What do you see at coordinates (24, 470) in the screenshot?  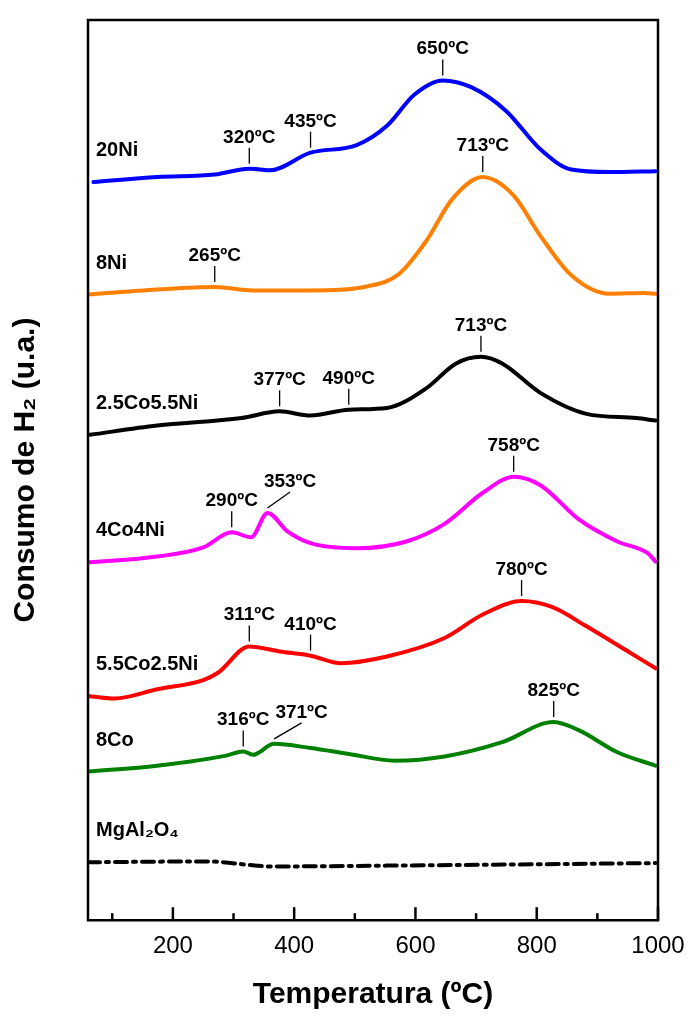 I see `y-axis-title: Consumo de H₂ (u.a.)` at bounding box center [24, 470].